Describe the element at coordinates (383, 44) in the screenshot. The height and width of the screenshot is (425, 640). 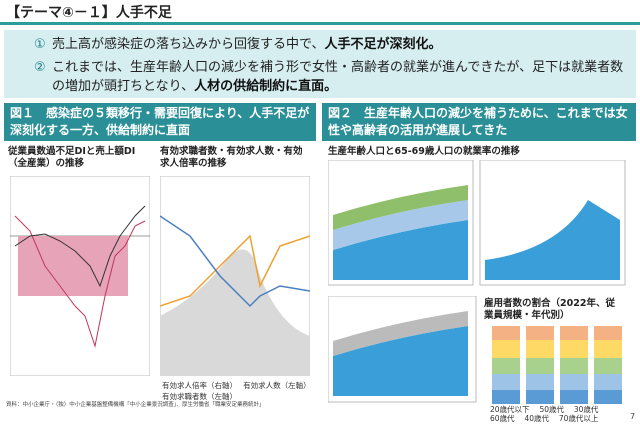
I see `point-emphasis: 人手不足が深刻化。` at that location.